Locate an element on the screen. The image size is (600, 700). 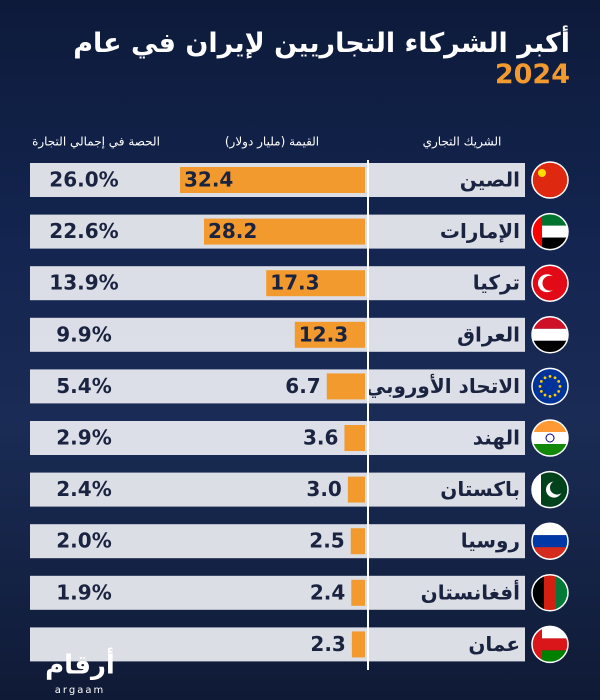
category-label: الصين is located at coordinates (490, 180).